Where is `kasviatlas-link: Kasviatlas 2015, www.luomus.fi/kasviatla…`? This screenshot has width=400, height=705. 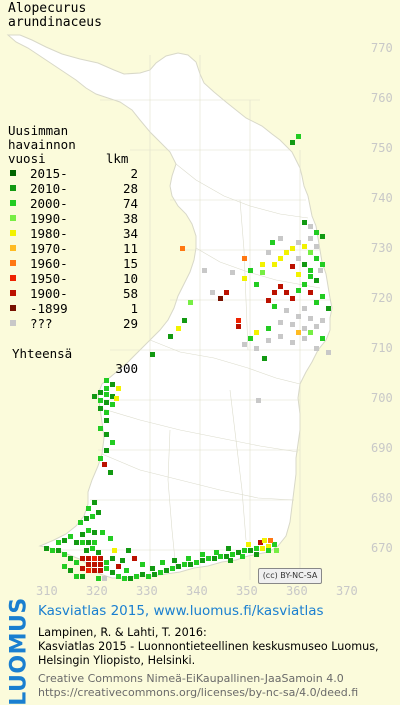
kasviatlas-link: Kasviatlas 2015, www.luomus.fi/kasviatla… is located at coordinates (181, 611).